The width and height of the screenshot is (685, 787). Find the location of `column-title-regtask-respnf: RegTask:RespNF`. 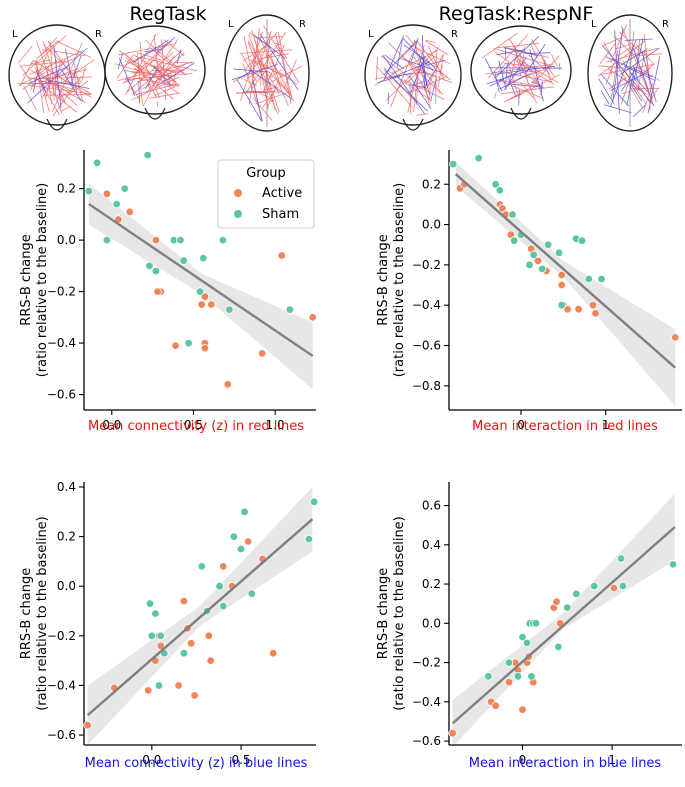

column-title-regtask-respnf: RegTask:RespNF is located at coordinates (516, 14).